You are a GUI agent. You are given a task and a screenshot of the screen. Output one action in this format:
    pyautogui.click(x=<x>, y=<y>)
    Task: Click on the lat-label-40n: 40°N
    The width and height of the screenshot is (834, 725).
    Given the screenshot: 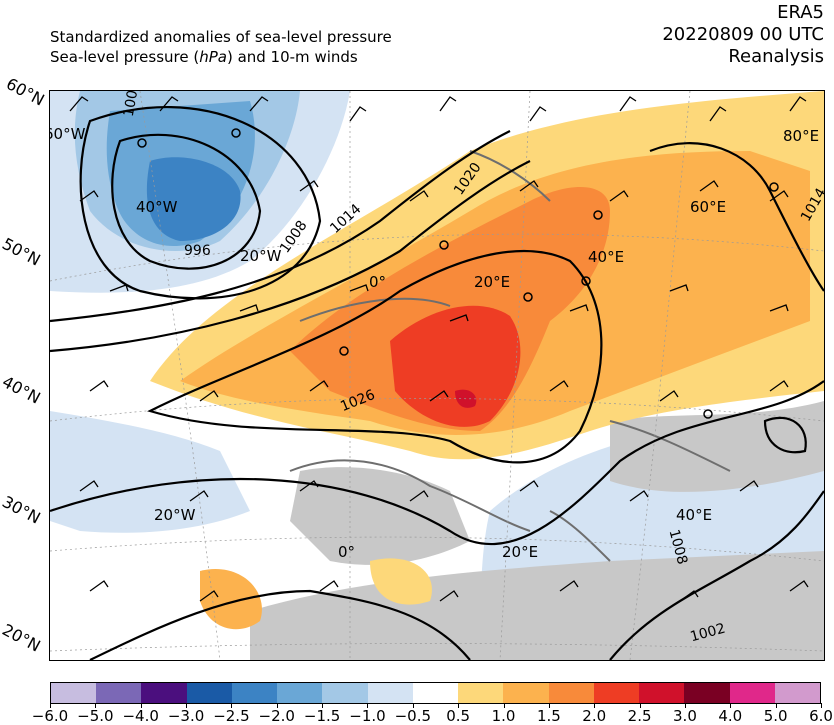 What is the action you would take?
    pyautogui.click(x=22, y=390)
    